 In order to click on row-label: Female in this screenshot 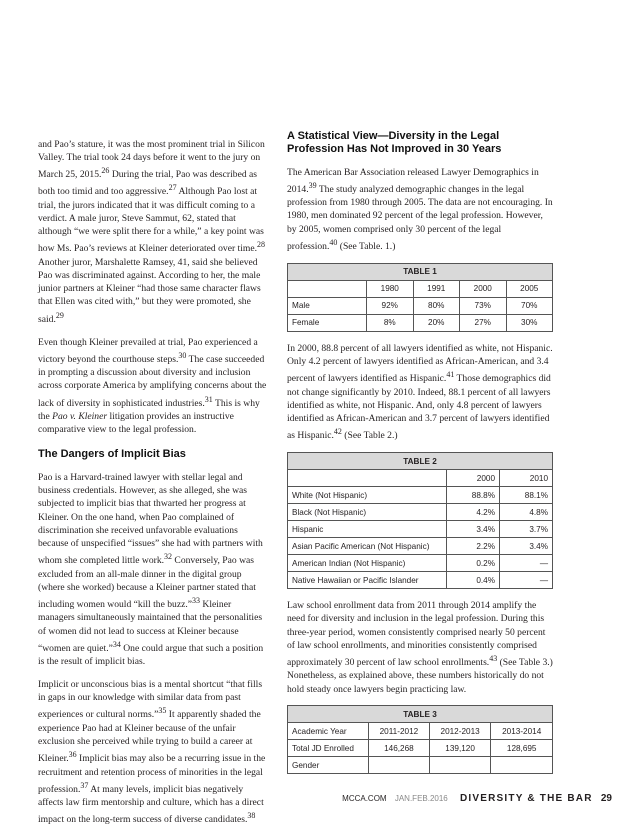, I will do `click(327, 322)`.